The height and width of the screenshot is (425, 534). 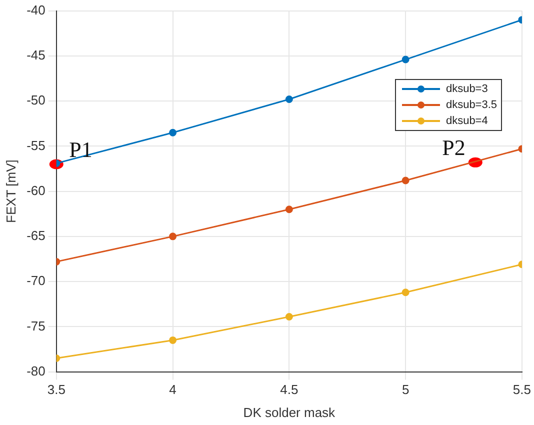 What do you see at coordinates (406, 390) in the screenshot?
I see `x-tick-label: 5` at bounding box center [406, 390].